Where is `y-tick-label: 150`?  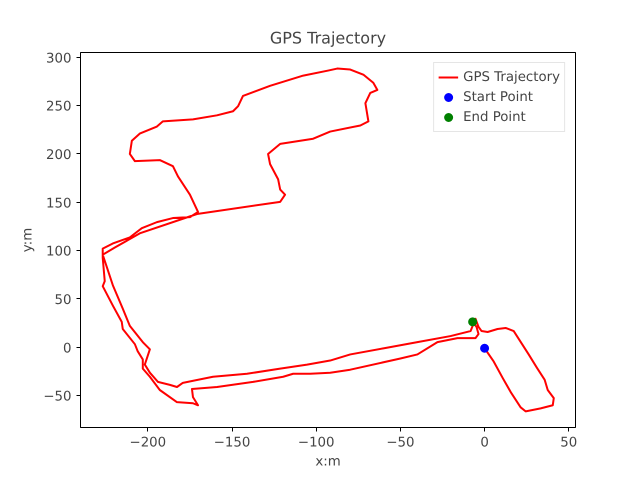
y-tick-label: 150 is located at coordinates (59, 204).